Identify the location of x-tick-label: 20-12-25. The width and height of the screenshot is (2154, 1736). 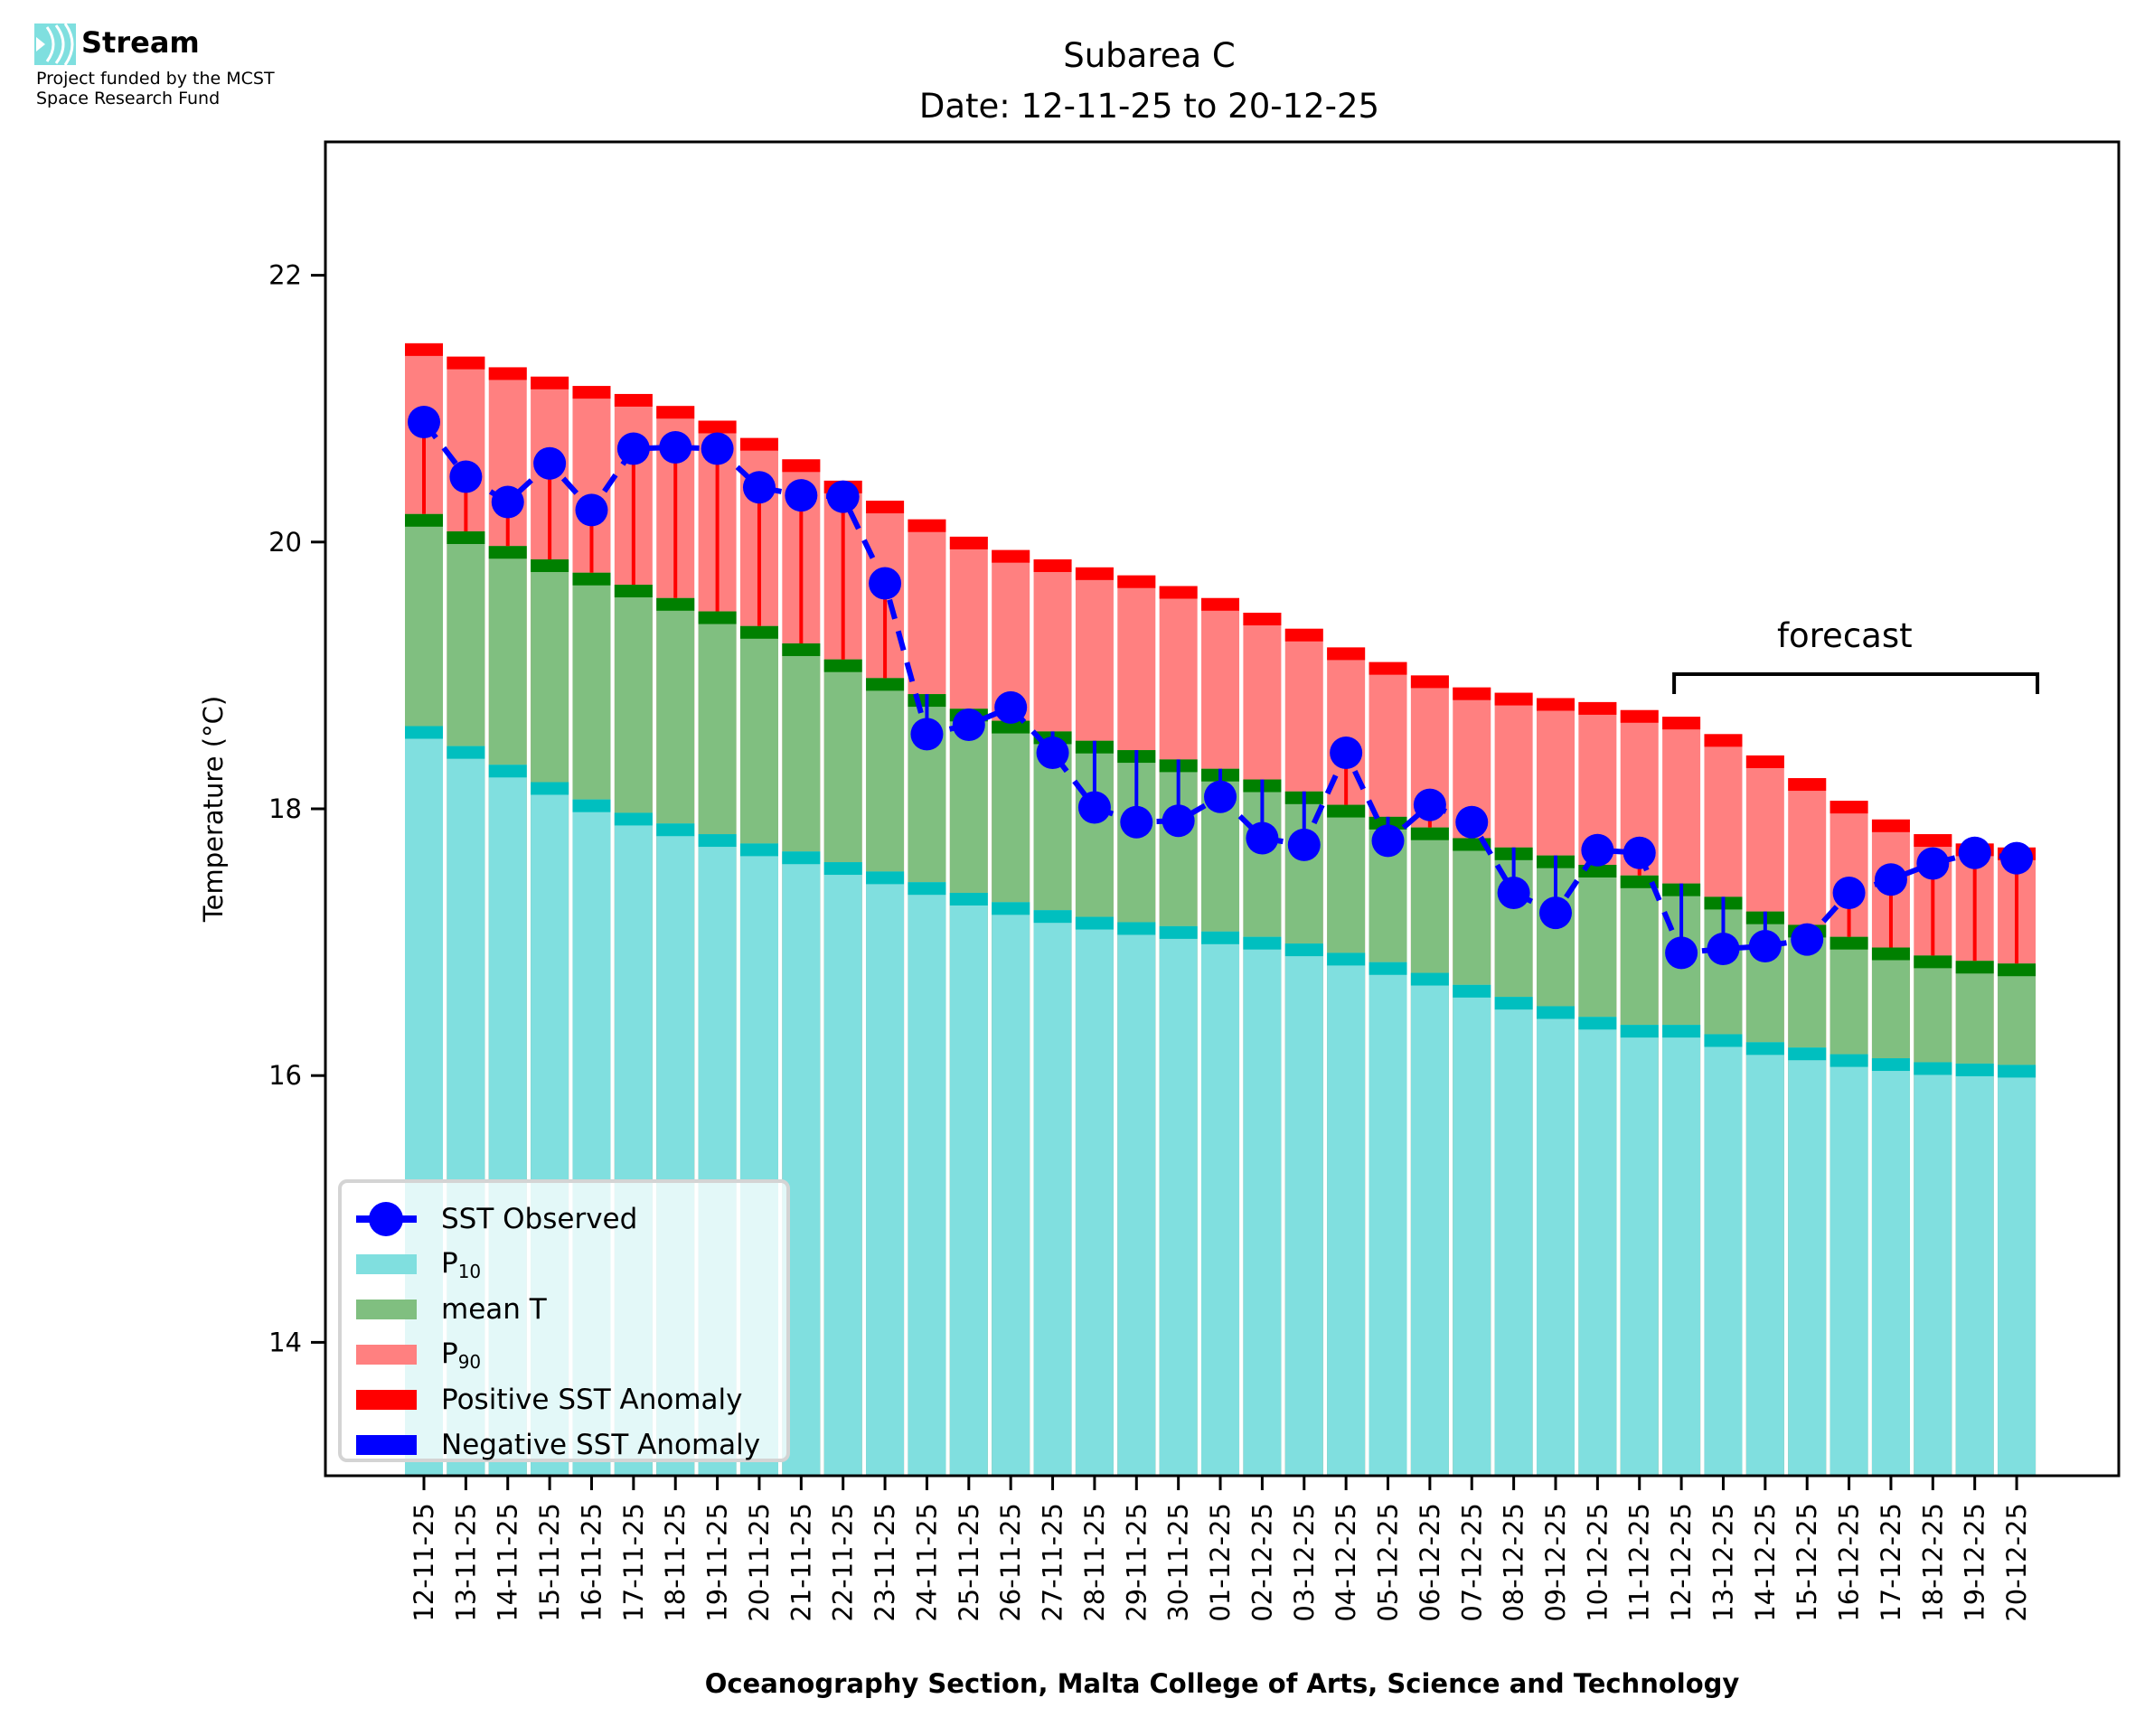
(2016, 1562).